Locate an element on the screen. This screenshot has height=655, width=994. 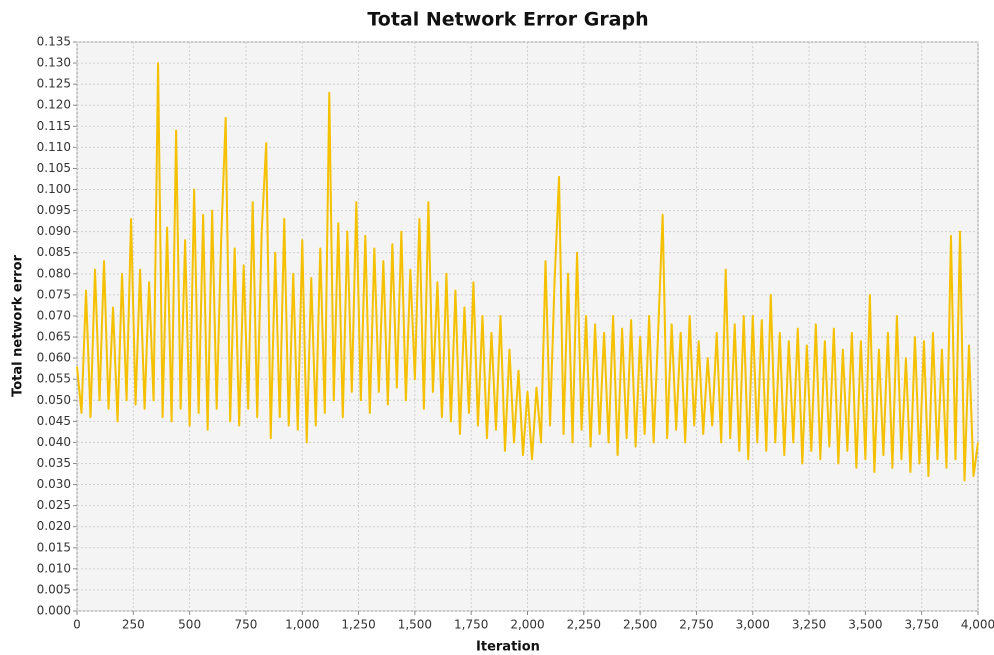
y-tick-label: 0.095 is located at coordinates (54, 210).